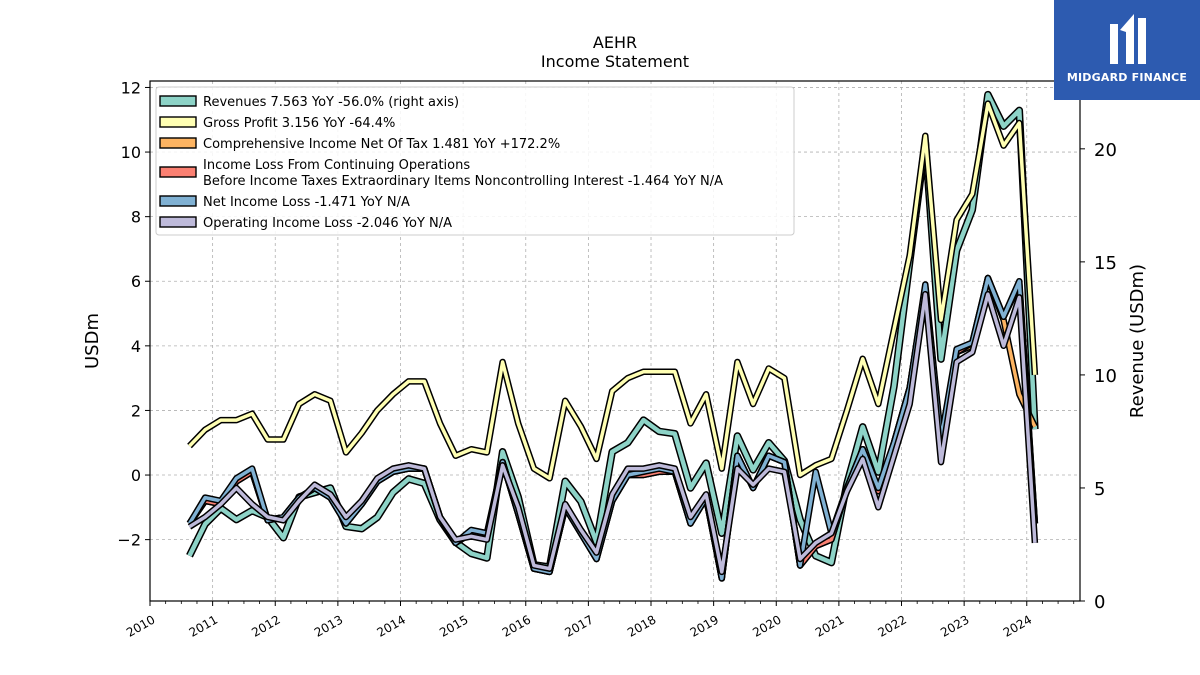  Describe the element at coordinates (131, 152) in the screenshot. I see `y-tick-label: 10` at that location.